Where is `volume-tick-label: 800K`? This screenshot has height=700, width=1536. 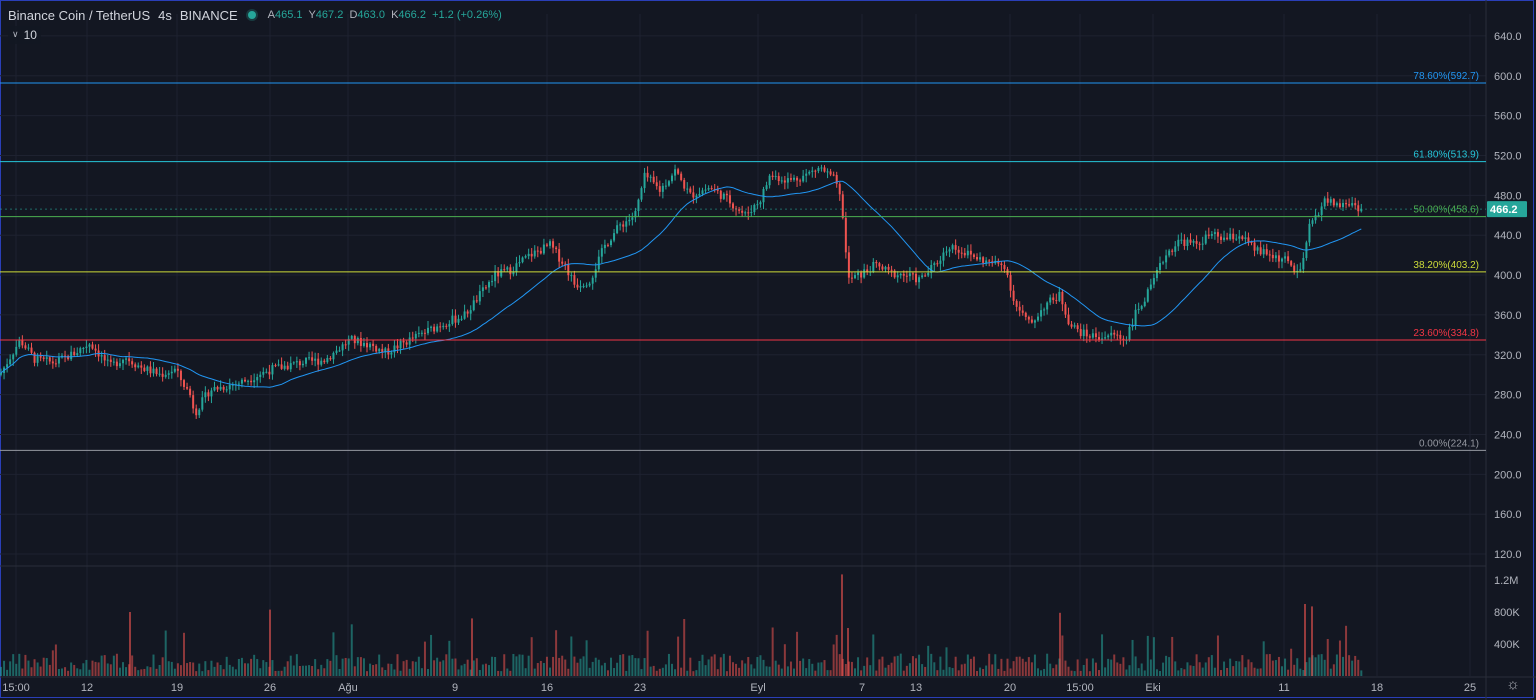 volume-tick-label: 800K is located at coordinates (1507, 613).